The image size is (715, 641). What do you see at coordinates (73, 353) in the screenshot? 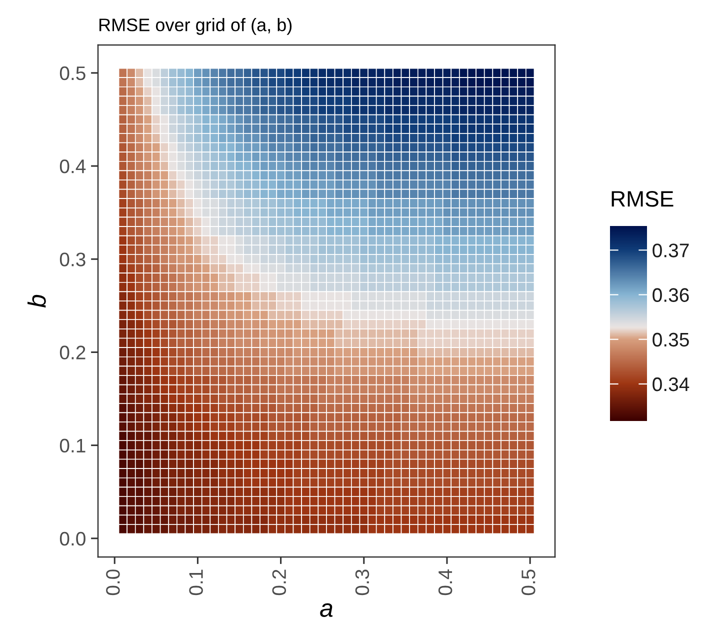
I see `y-tick-label: 0.2` at bounding box center [73, 353].